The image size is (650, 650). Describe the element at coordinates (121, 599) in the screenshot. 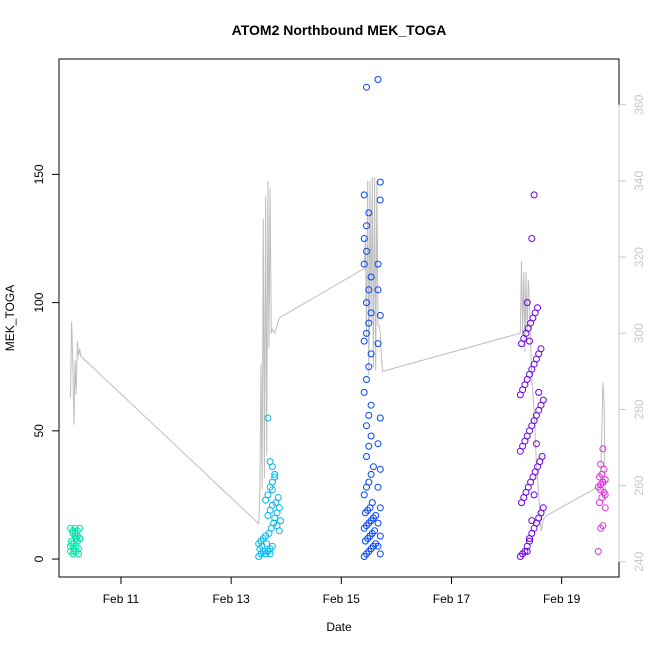

I see `x-tick-label: Feb 11` at that location.